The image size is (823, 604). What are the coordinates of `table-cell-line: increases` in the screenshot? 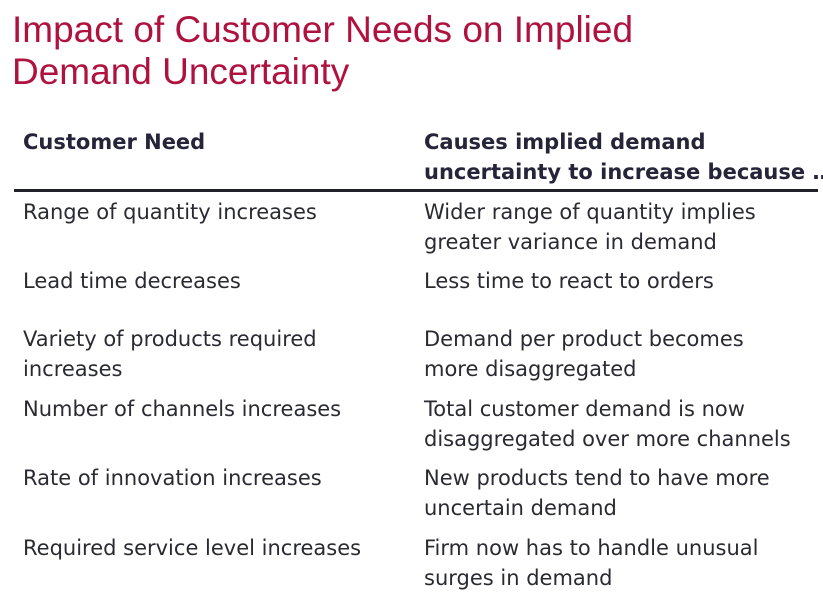 It's located at (73, 369).